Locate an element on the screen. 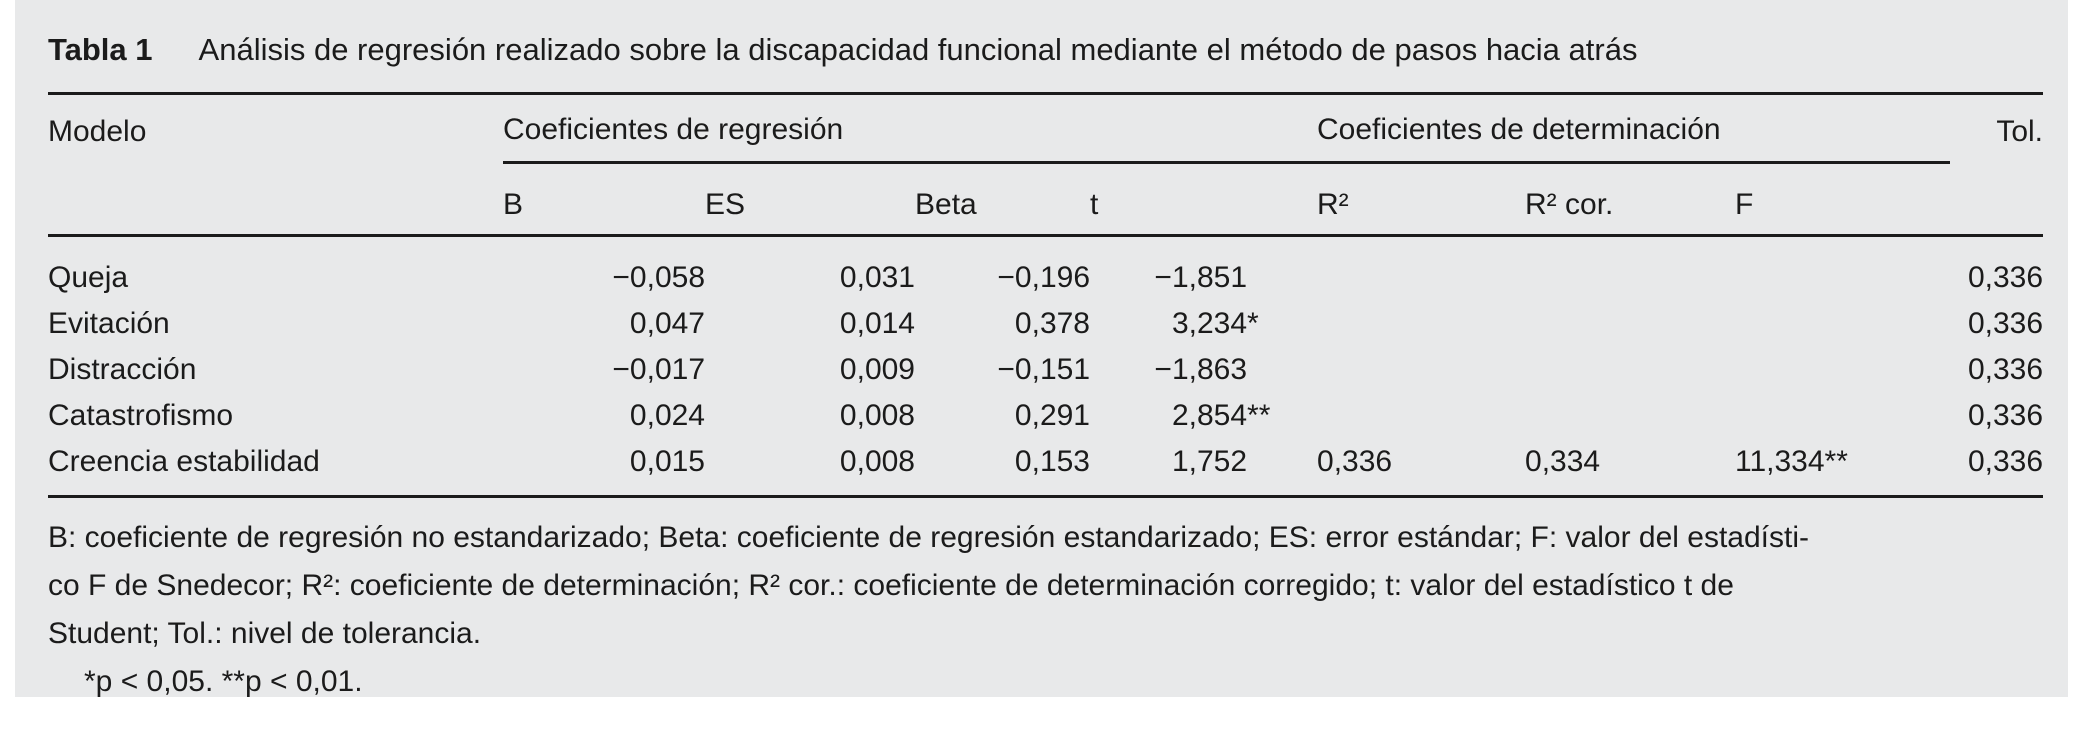 Image resolution: width=2083 pixels, height=733 pixels. cell-t: −1,863 is located at coordinates (1168, 370).